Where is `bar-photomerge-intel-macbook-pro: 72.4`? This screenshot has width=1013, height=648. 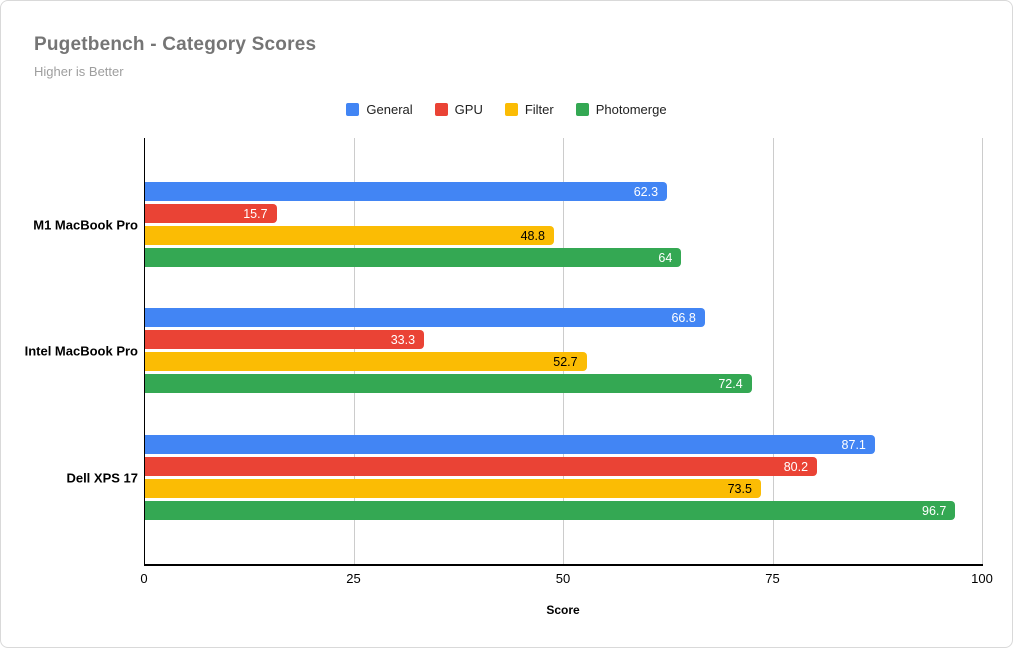 bar-photomerge-intel-macbook-pro: 72.4 is located at coordinates (448, 383).